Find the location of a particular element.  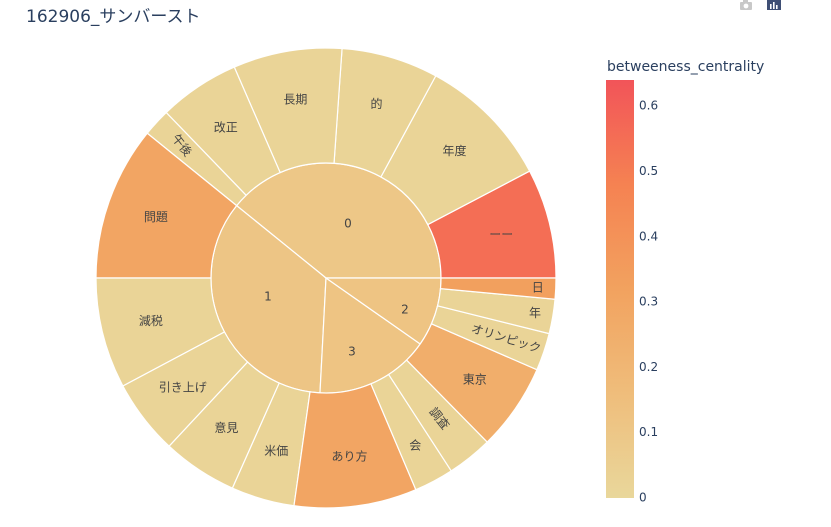

sunburst-label: 年度 is located at coordinates (455, 150).